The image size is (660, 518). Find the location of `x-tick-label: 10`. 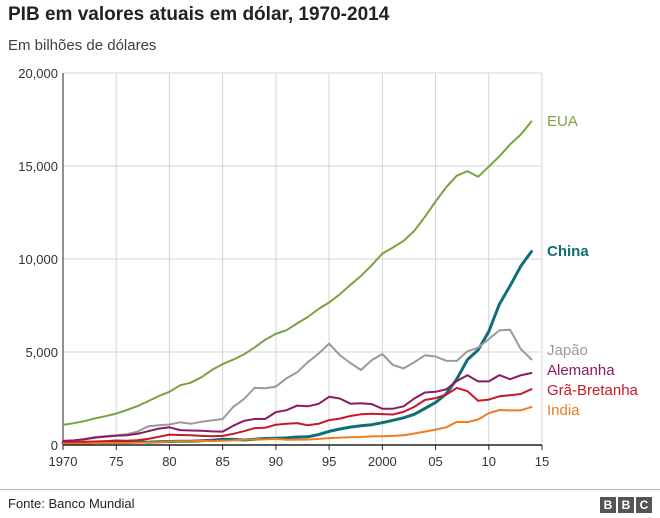

x-tick-label: 10 is located at coordinates (489, 461).